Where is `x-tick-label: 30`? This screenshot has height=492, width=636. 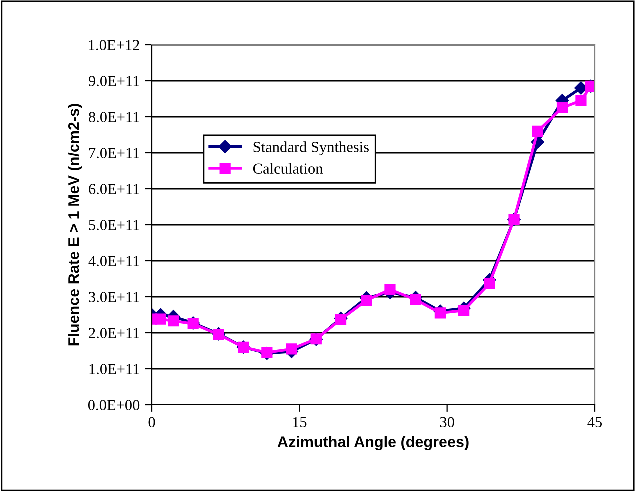 x-tick-label: 30 is located at coordinates (447, 422).